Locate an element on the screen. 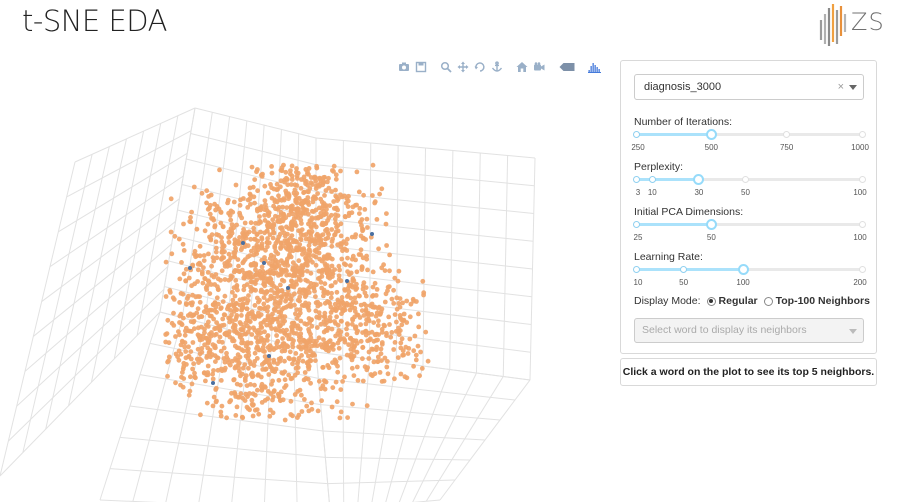 Image resolution: width=900 pixels, height=502 pixels. slider-mark-dot is located at coordinates (636, 269).